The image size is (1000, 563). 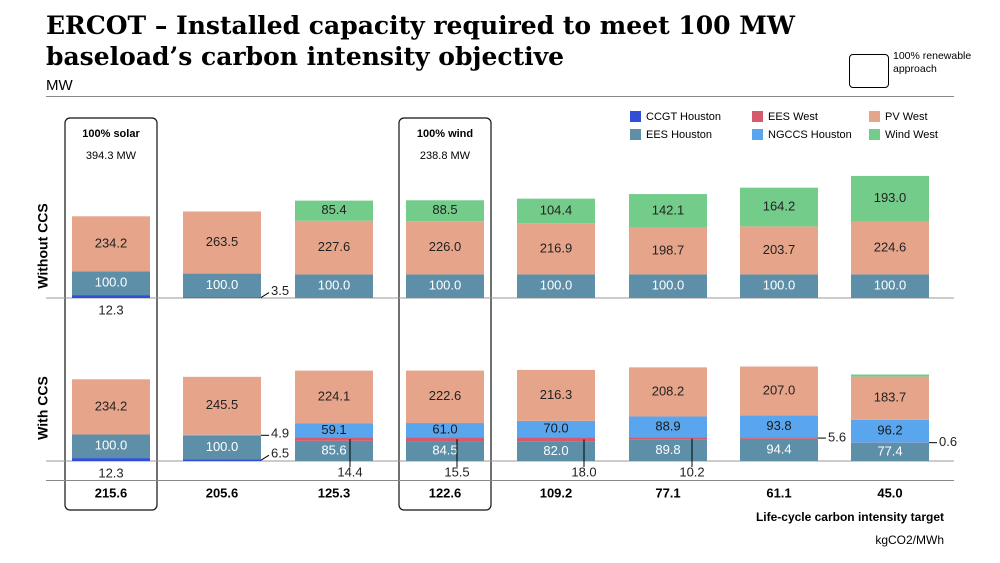 I want to click on bar-value-label: 77.4, so click(x=889, y=450).